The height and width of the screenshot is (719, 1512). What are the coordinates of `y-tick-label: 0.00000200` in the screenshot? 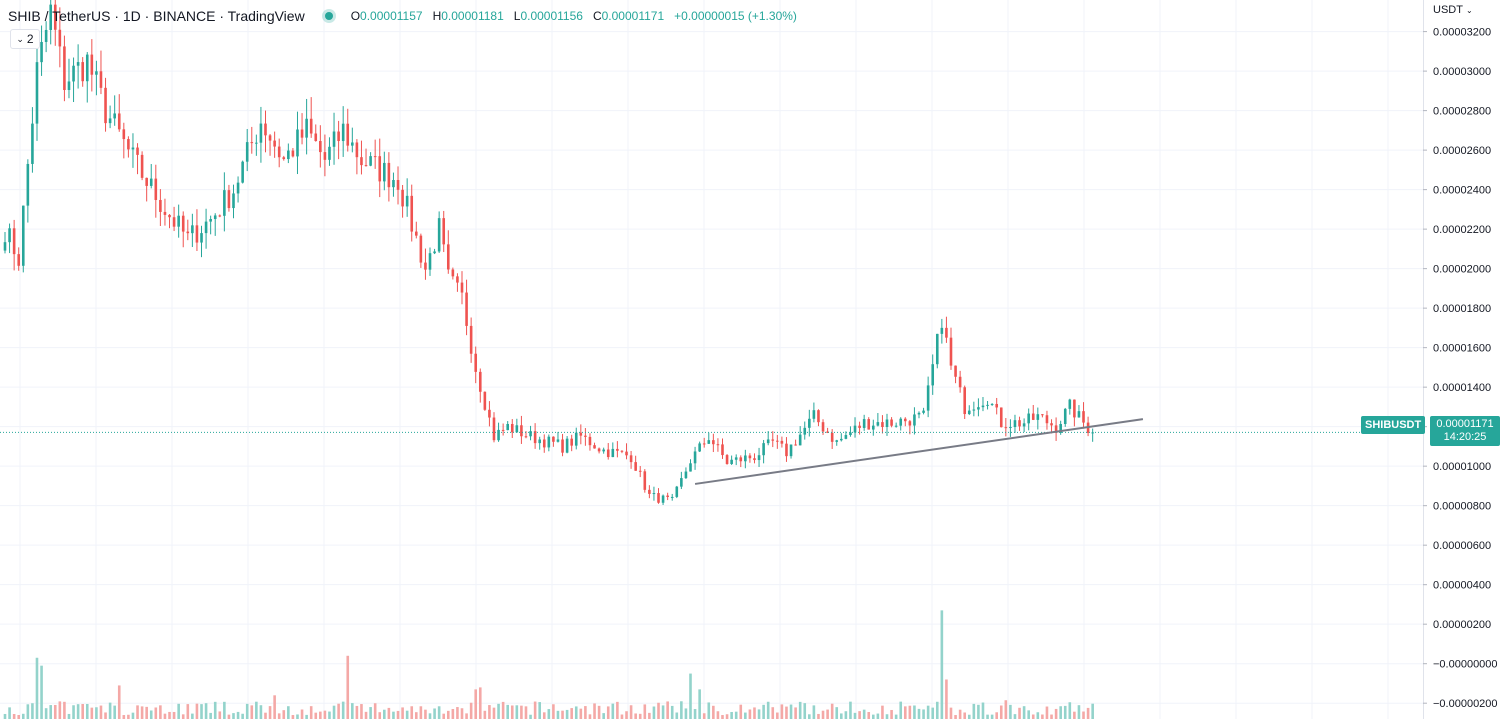 It's located at (1462, 625).